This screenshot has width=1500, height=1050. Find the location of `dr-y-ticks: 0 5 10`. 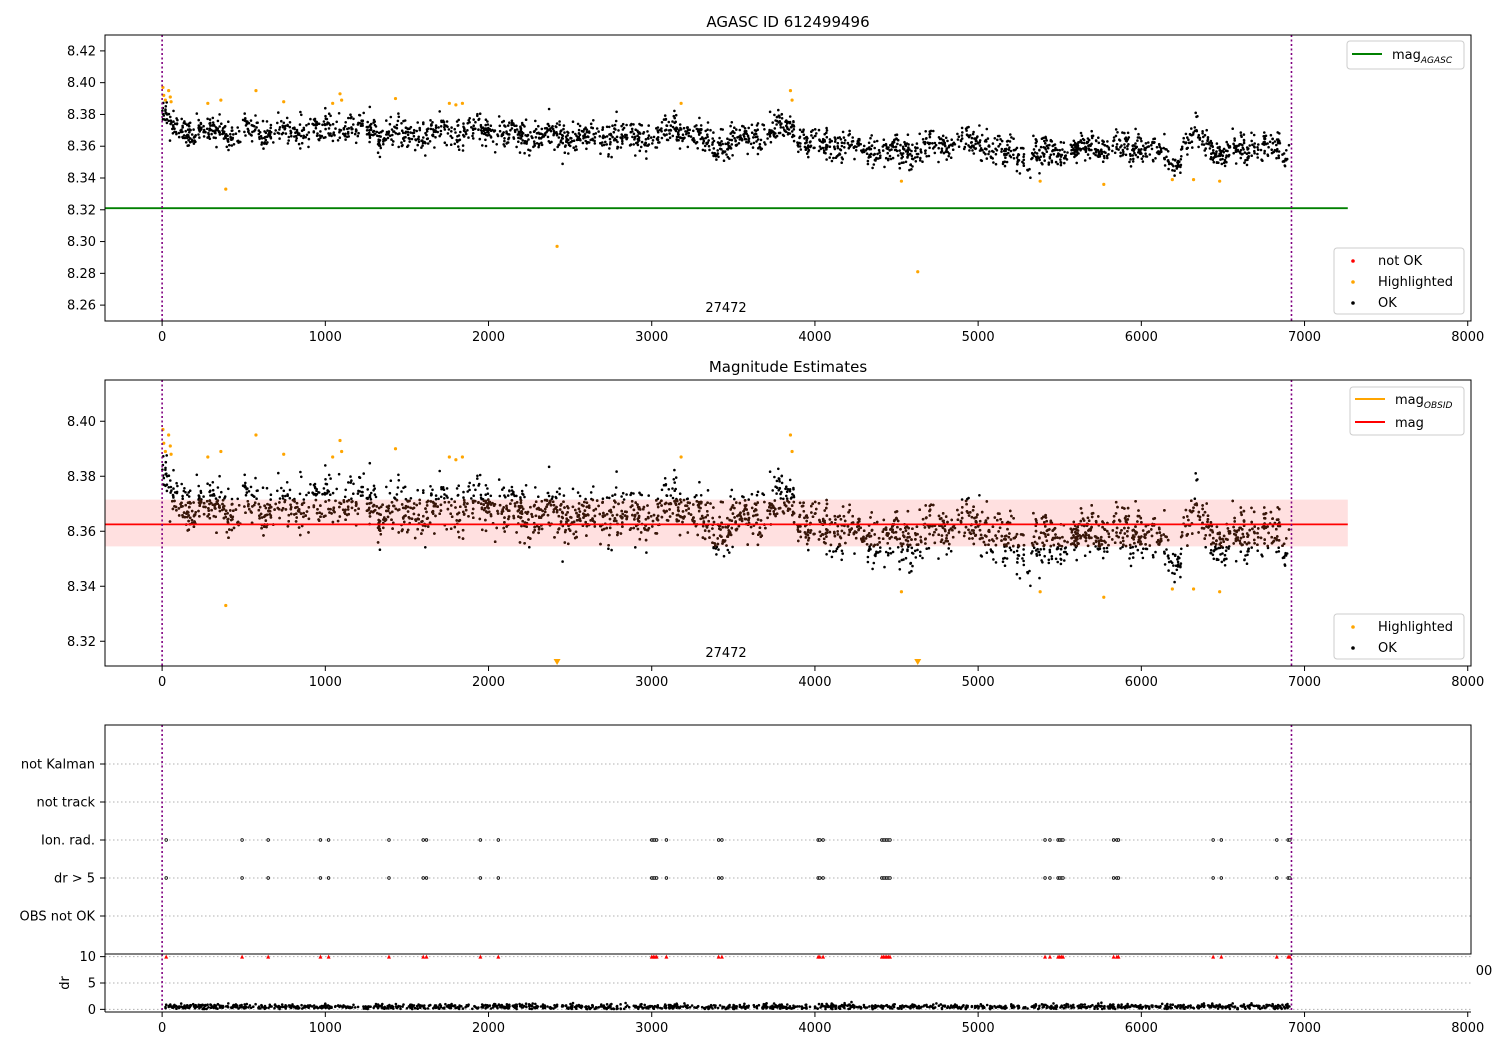

dr-y-ticks: 0 5 10 is located at coordinates (92, 984).